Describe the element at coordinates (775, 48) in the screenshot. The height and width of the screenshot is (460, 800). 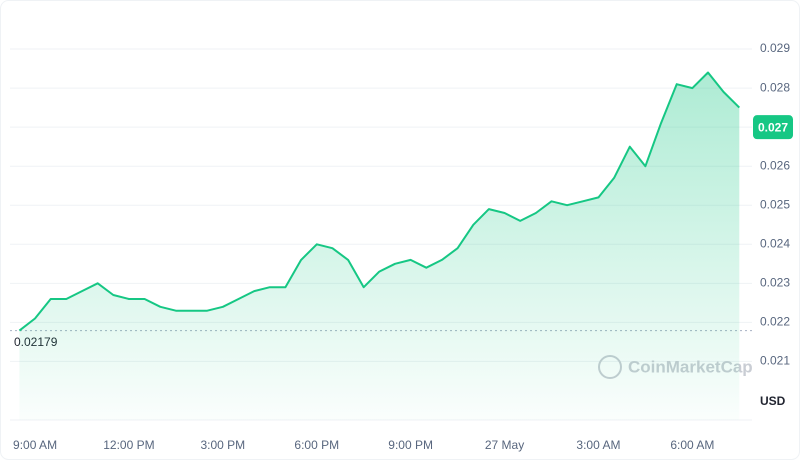
I see `y-tick-label: 0.029` at that location.